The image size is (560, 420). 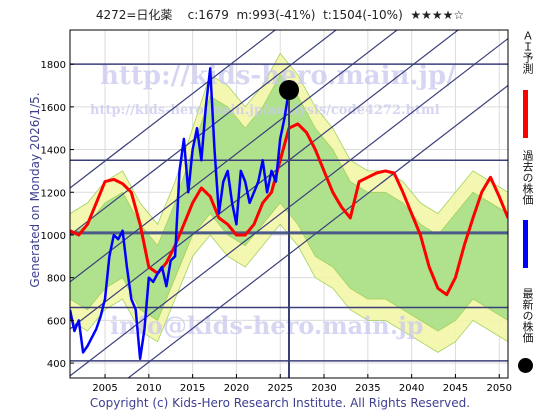 What do you see at coordinates (56, 364) in the screenshot?
I see `y-tick-label-400: 400` at bounding box center [56, 364].